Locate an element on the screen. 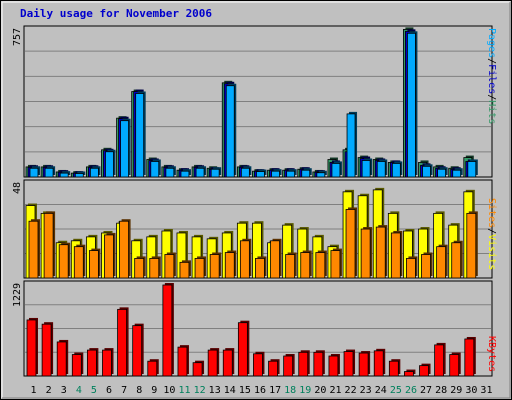 The height and width of the screenshot is (400, 512). day-label: 17 is located at coordinates (275, 390).